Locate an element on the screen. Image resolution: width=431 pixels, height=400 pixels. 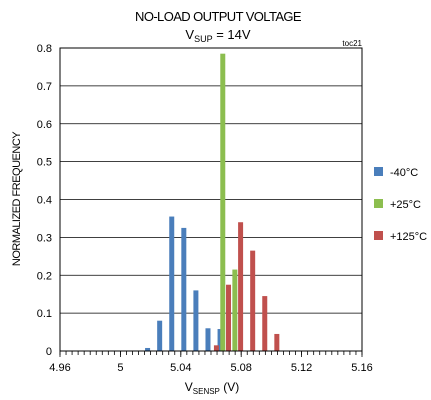
legend-label: +125°C is located at coordinates (408, 237).